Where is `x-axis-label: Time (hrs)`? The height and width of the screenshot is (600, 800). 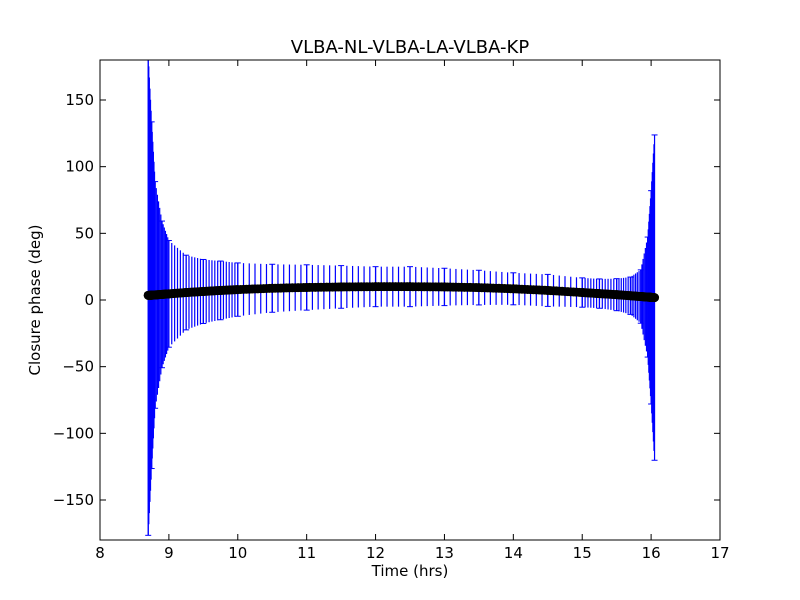
x-axis-label: Time (hrs) is located at coordinates (410, 571).